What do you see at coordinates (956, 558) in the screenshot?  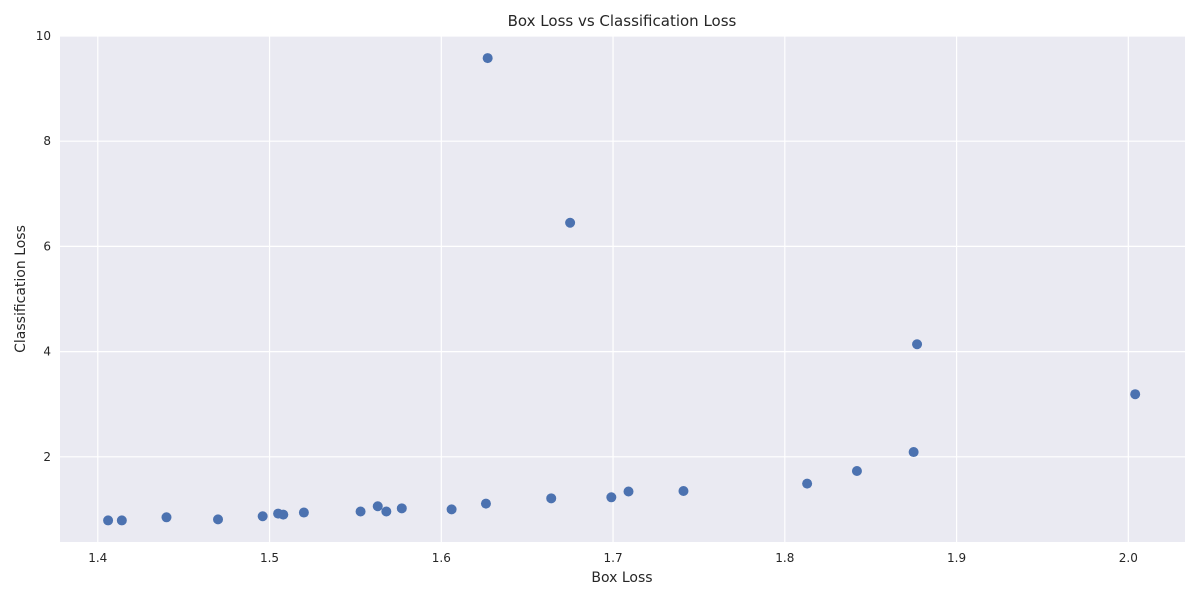 I see `x-tick-label: 1.9` at bounding box center [956, 558].